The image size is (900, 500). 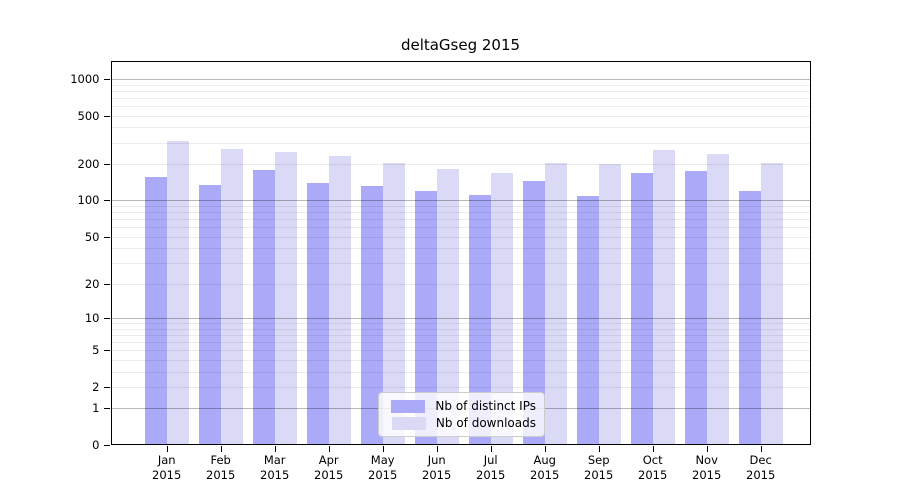 I want to click on x-tick-mar, so click(x=275, y=449).